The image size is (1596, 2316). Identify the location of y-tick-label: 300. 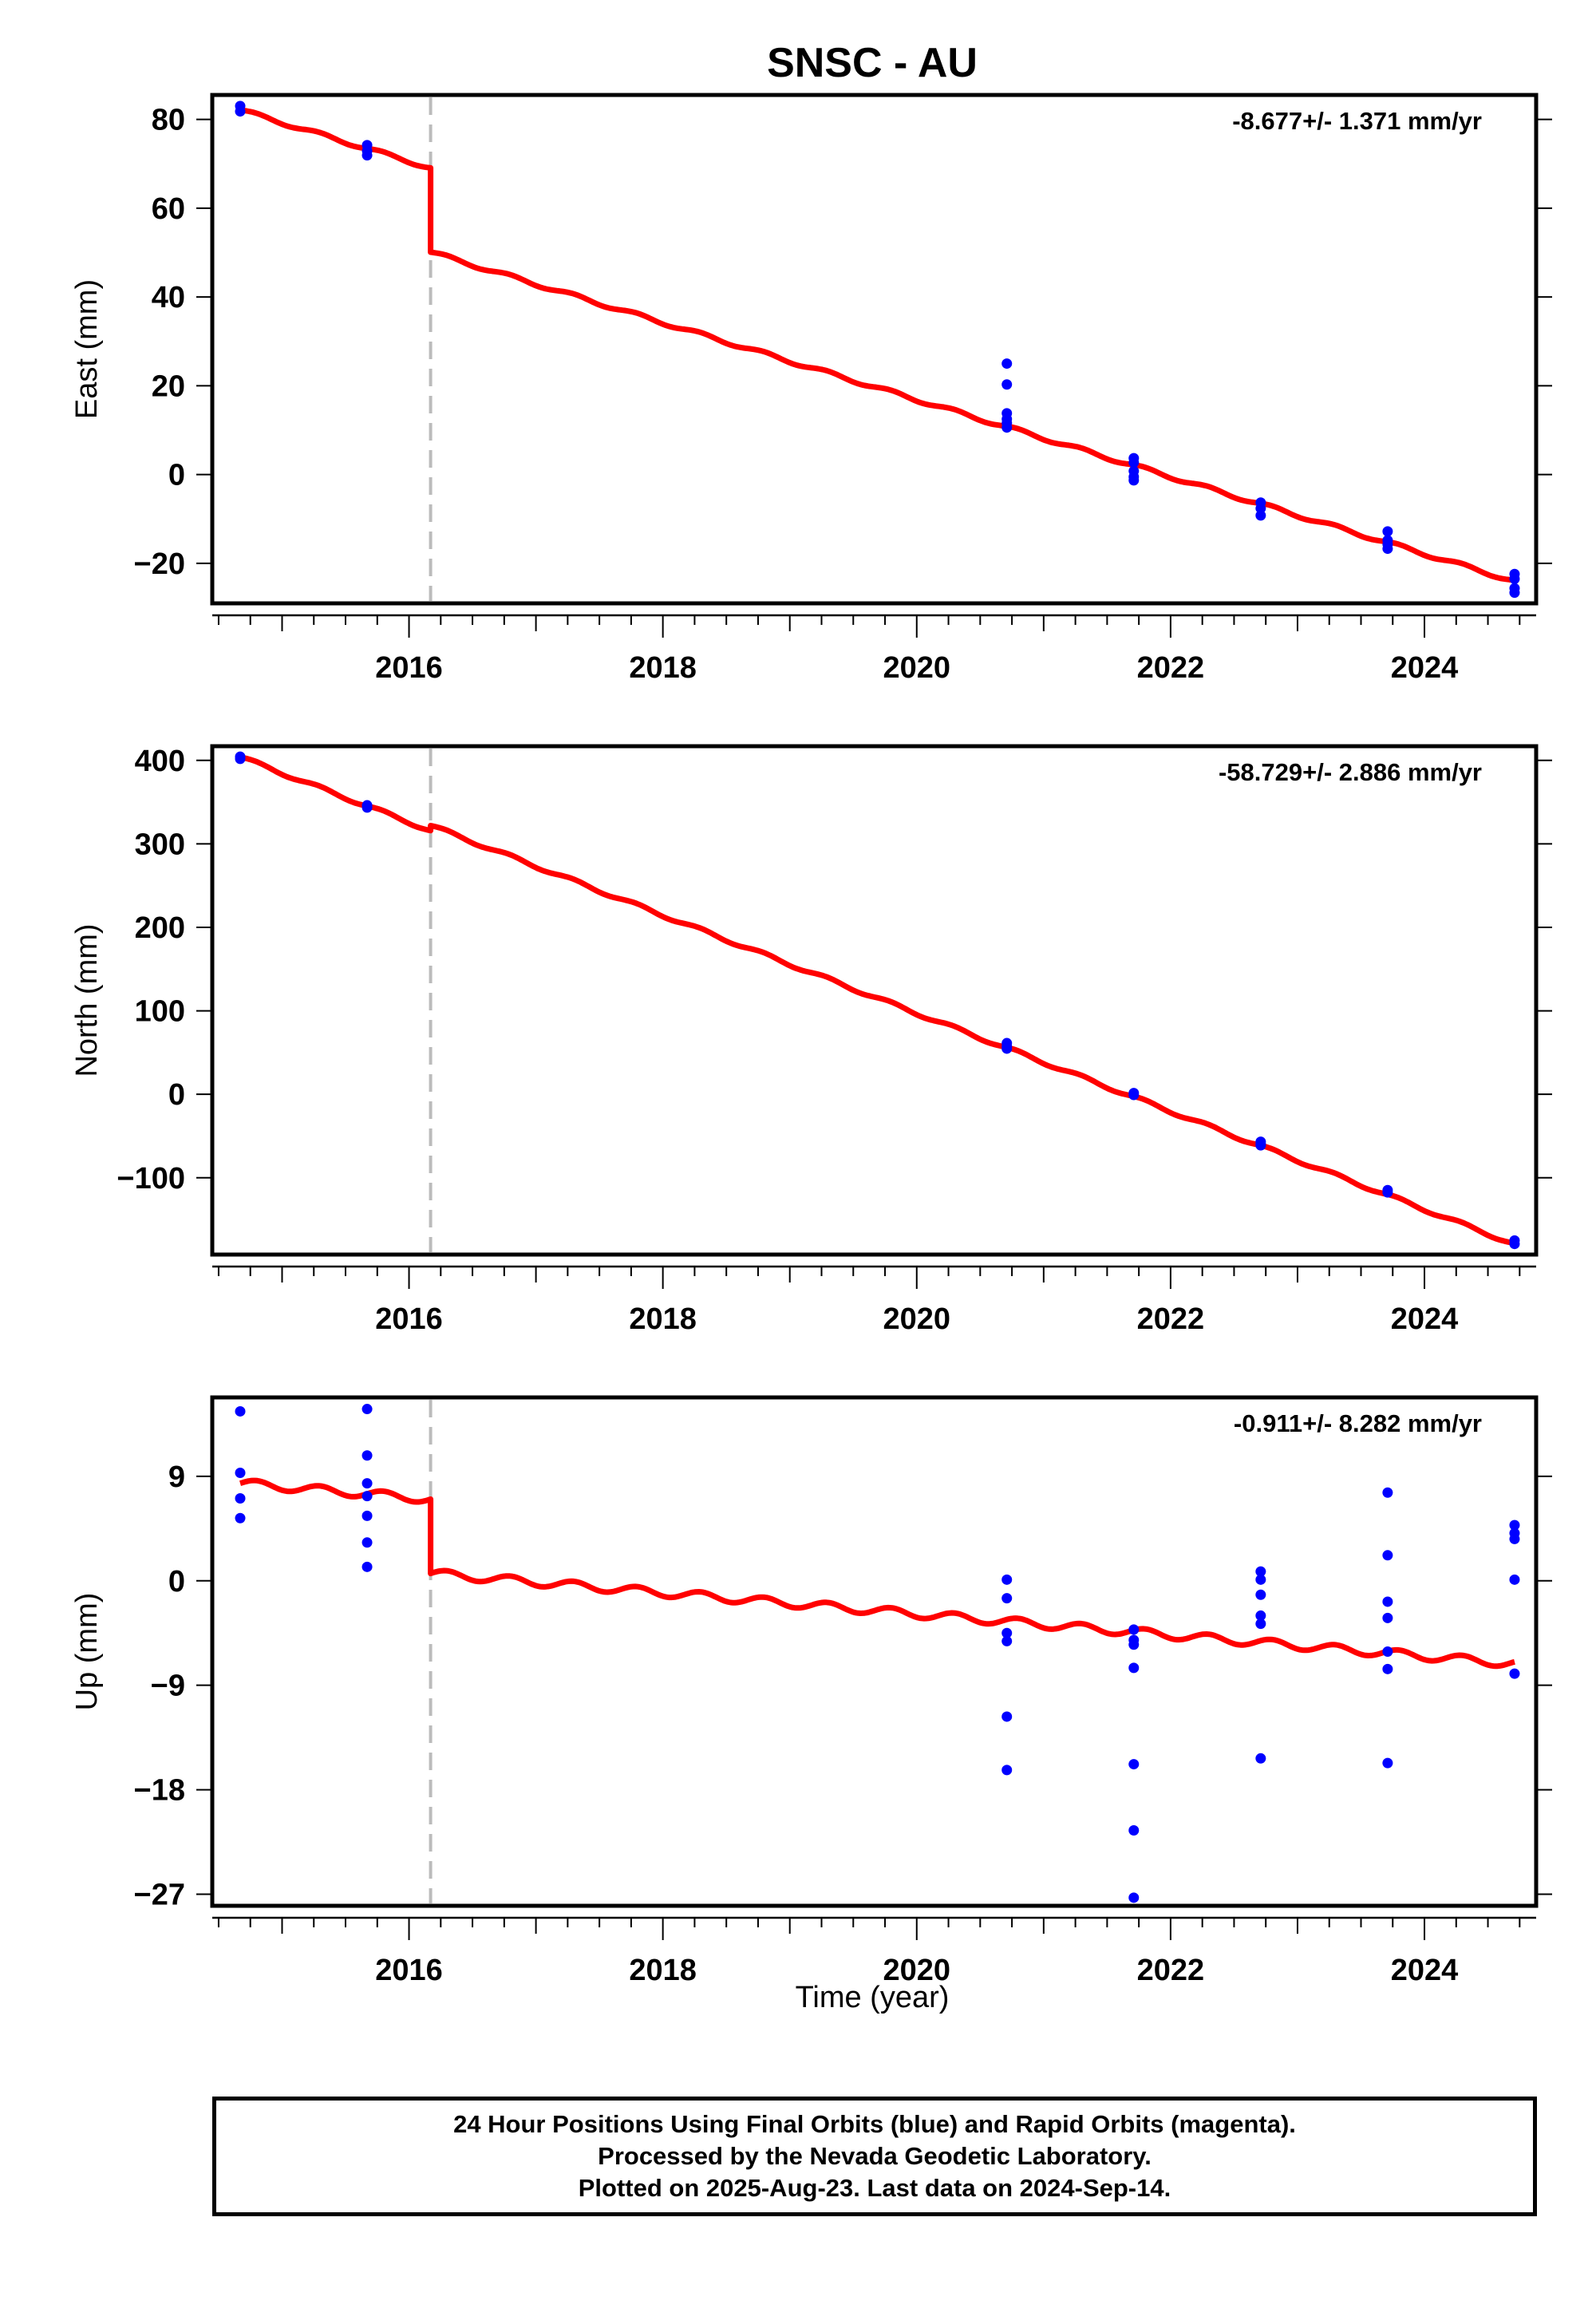
(160, 844).